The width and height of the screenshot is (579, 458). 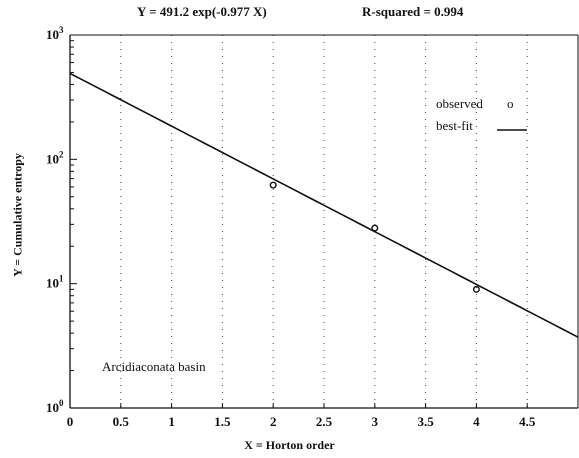 What do you see at coordinates (154, 366) in the screenshot?
I see `basin-annotation: Arcidiaconata basin` at bounding box center [154, 366].